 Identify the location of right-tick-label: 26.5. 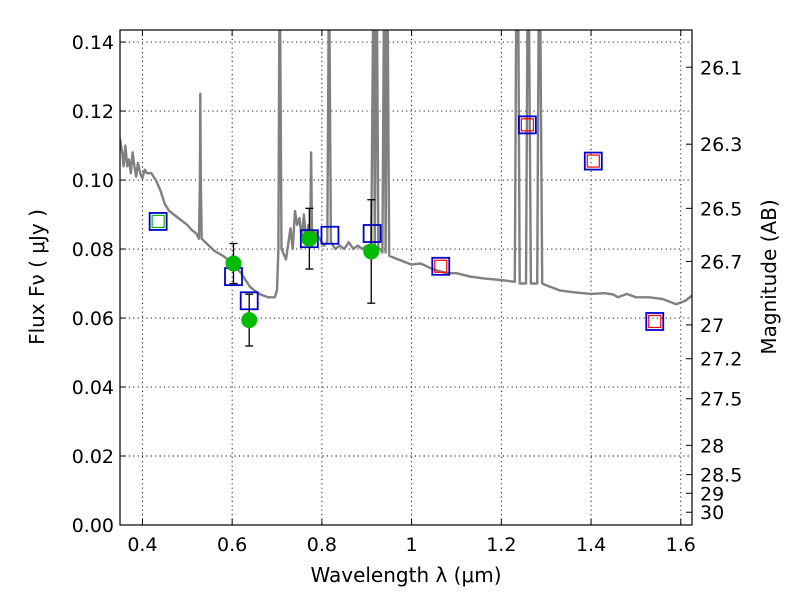
(721, 209).